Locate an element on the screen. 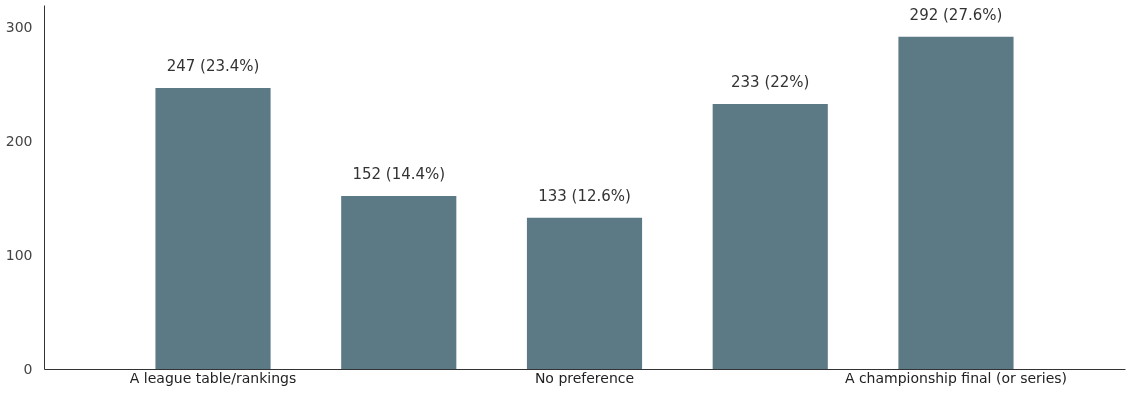 The image size is (1140, 400). y-tick-label: 300 is located at coordinates (19, 27).